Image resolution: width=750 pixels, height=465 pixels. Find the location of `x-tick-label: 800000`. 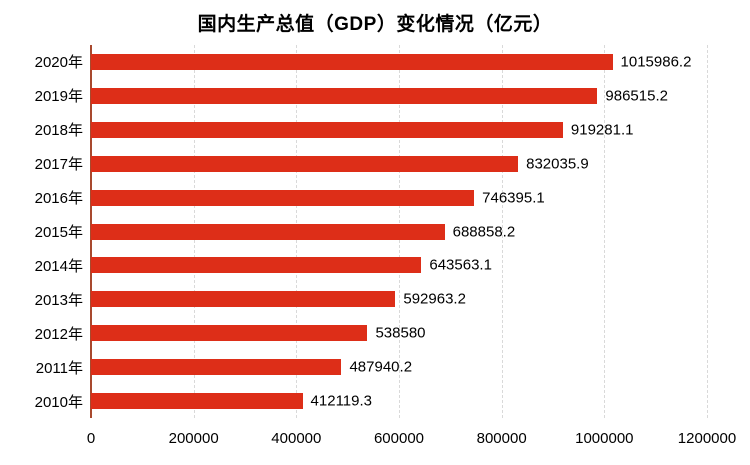

x-tick-label: 800000 is located at coordinates (501, 438).